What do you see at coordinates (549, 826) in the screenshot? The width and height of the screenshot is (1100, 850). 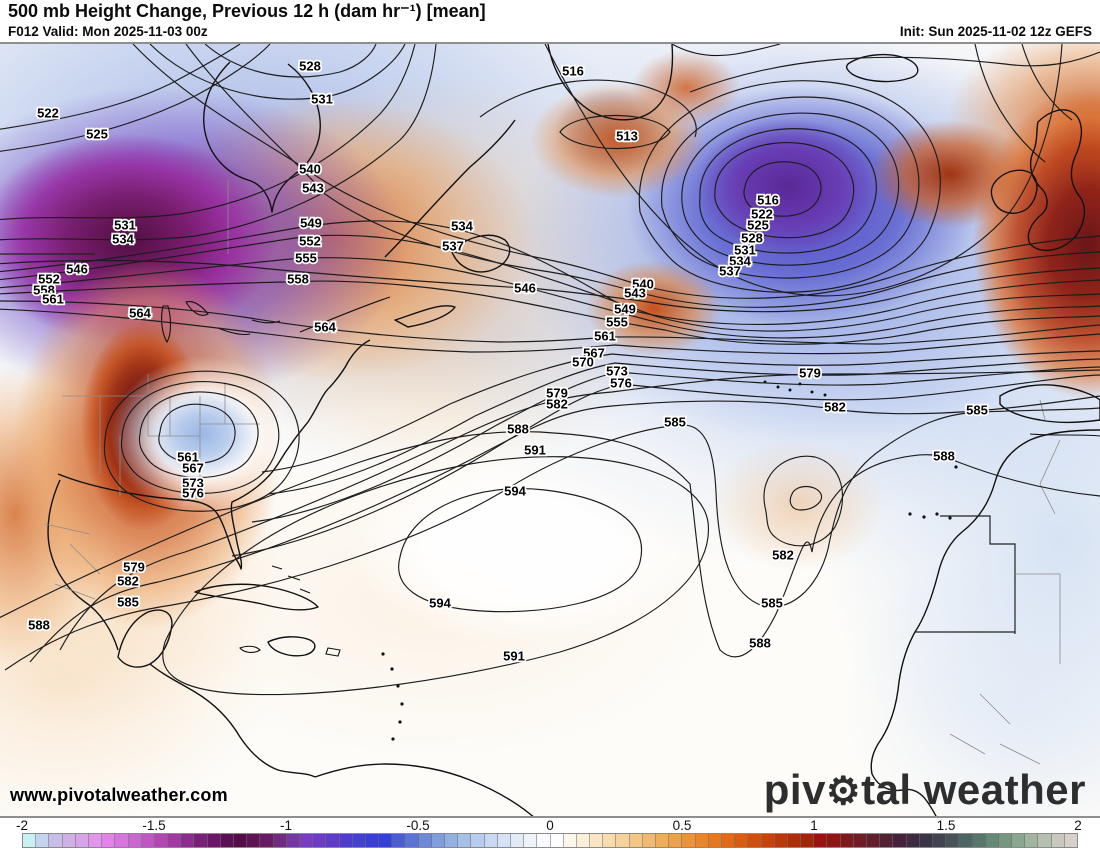 I see `colorbar-tick-row: -2 -1.5 -1 -0.5 0 0.5 1 1.5 2` at bounding box center [549, 826].